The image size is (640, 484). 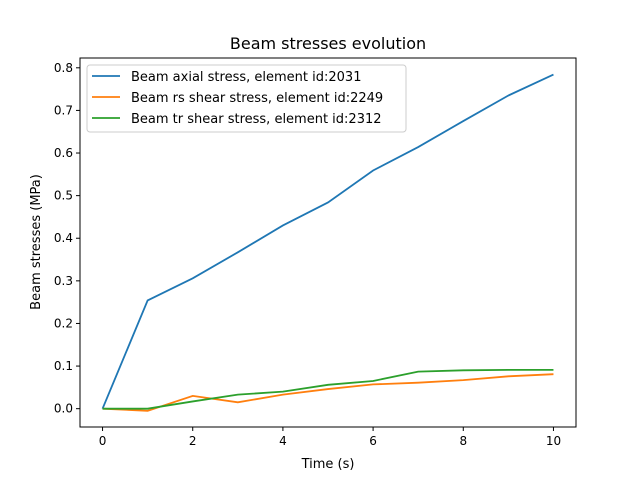 What do you see at coordinates (193, 441) in the screenshot?
I see `x-tick-label: 2` at bounding box center [193, 441].